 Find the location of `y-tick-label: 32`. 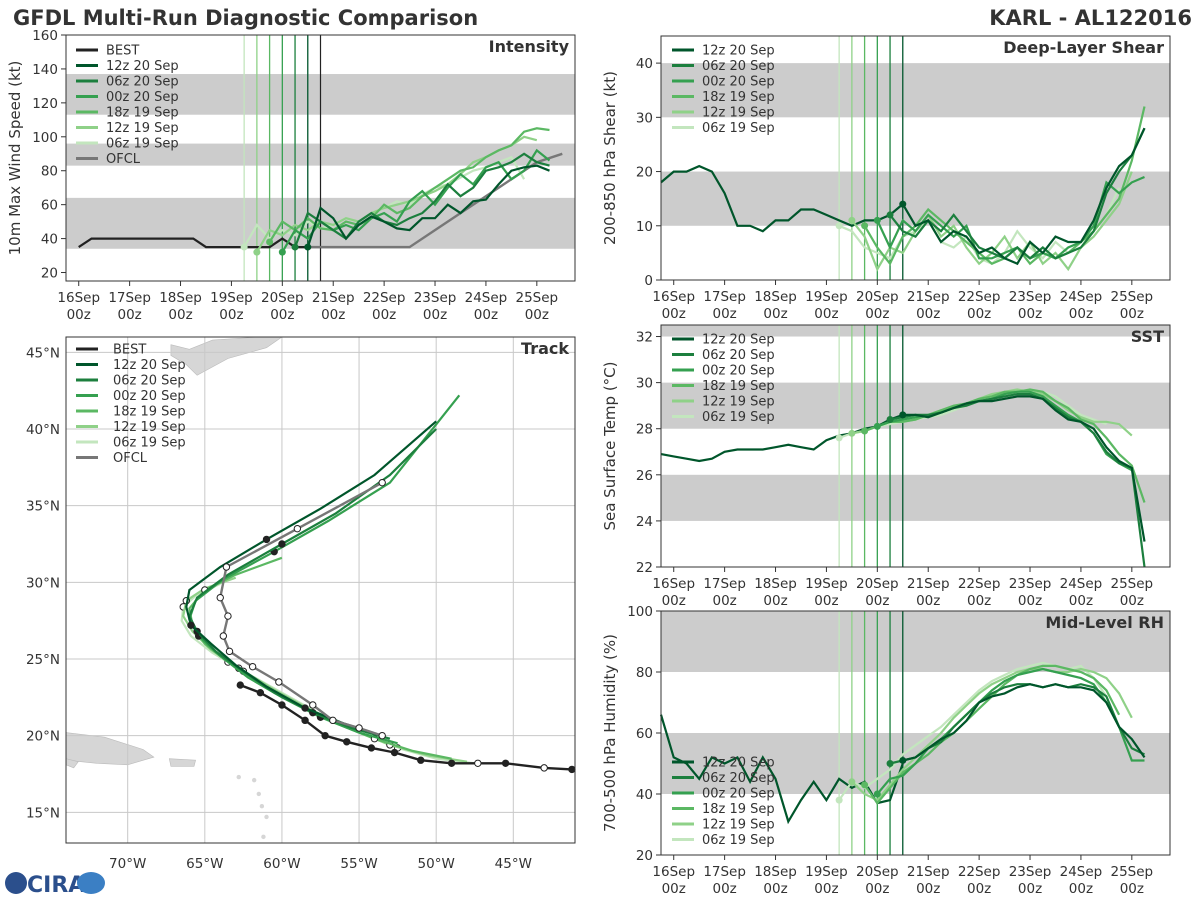

y-tick-label: 32 is located at coordinates (644, 338).